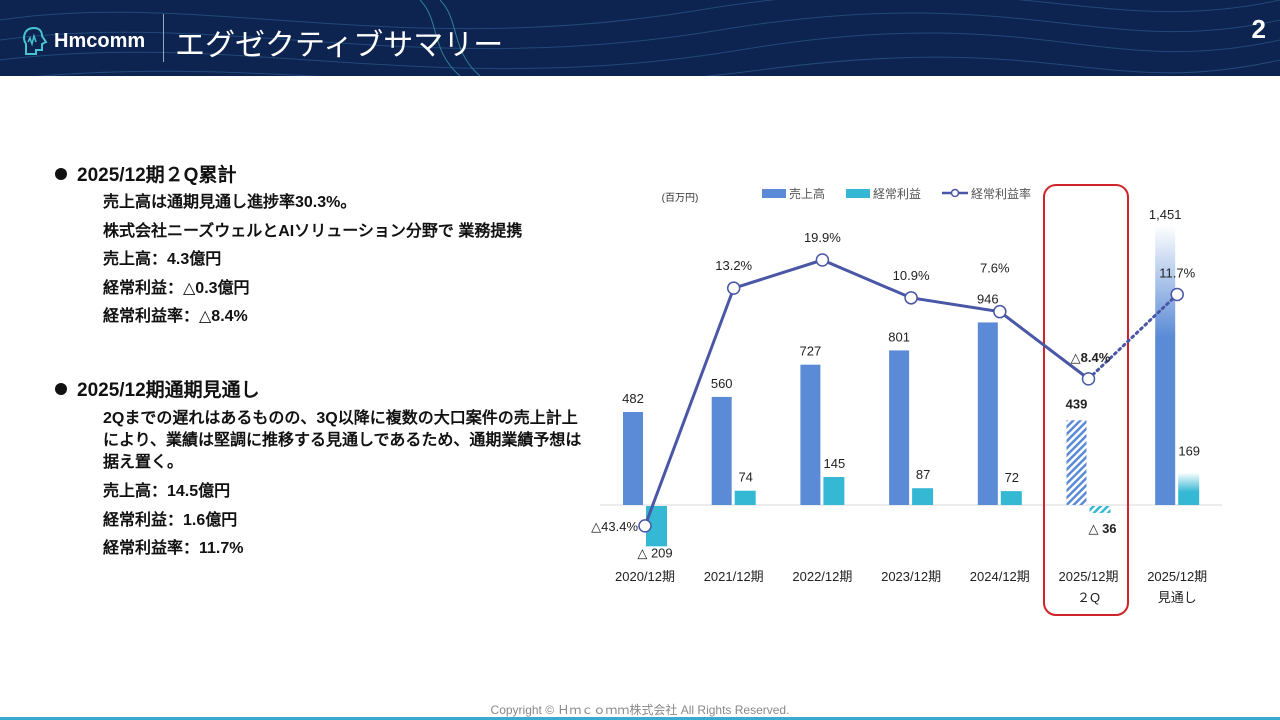 This screenshot has width=1280, height=720. What do you see at coordinates (157, 175) in the screenshot?
I see `section-heading: 2025/12期２Q累計` at bounding box center [157, 175].